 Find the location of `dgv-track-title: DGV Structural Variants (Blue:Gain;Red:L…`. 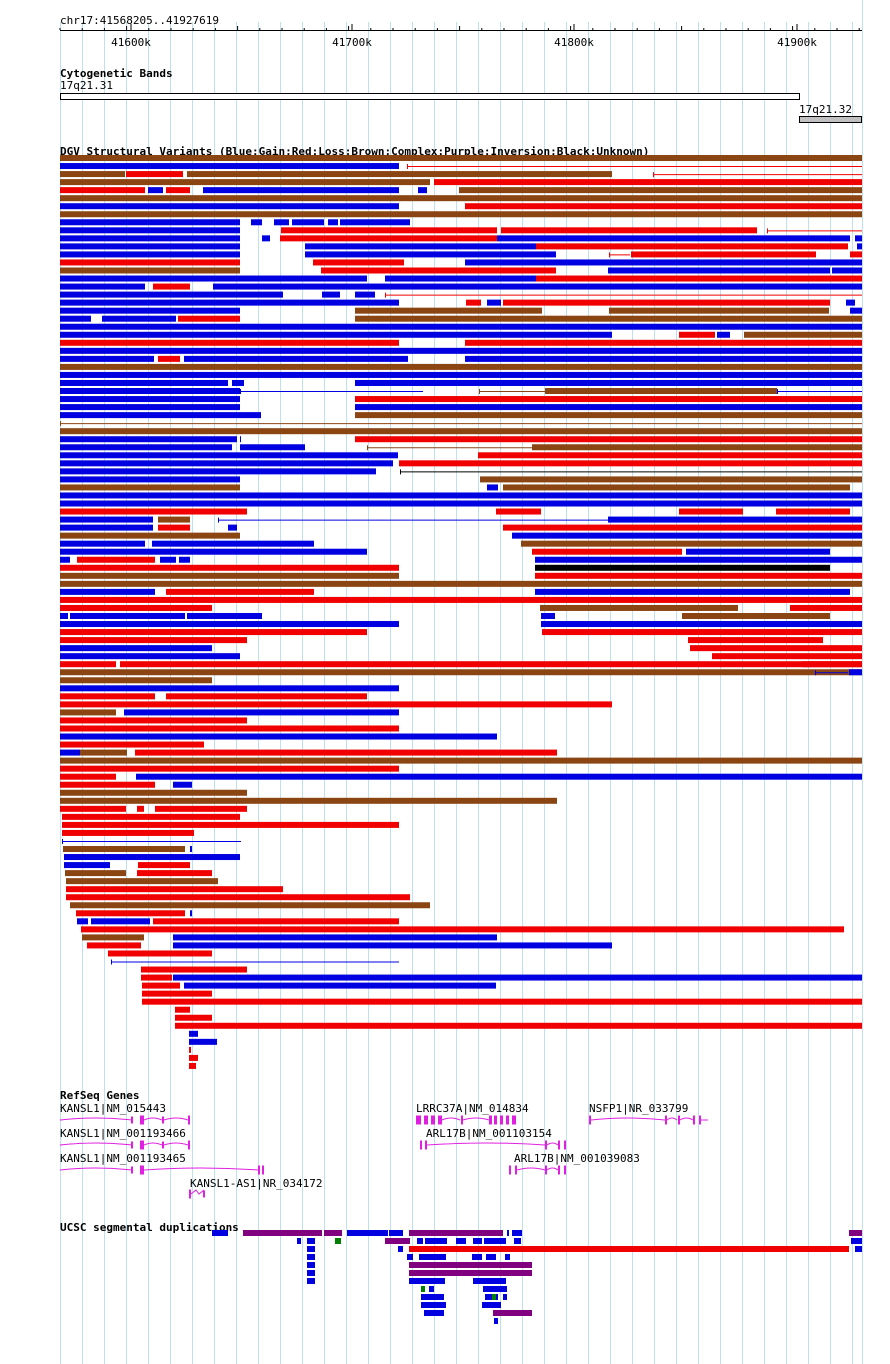

dgv-track-title: DGV Structural Variants (Blue:Gain;Red:L… is located at coordinates (355, 151).